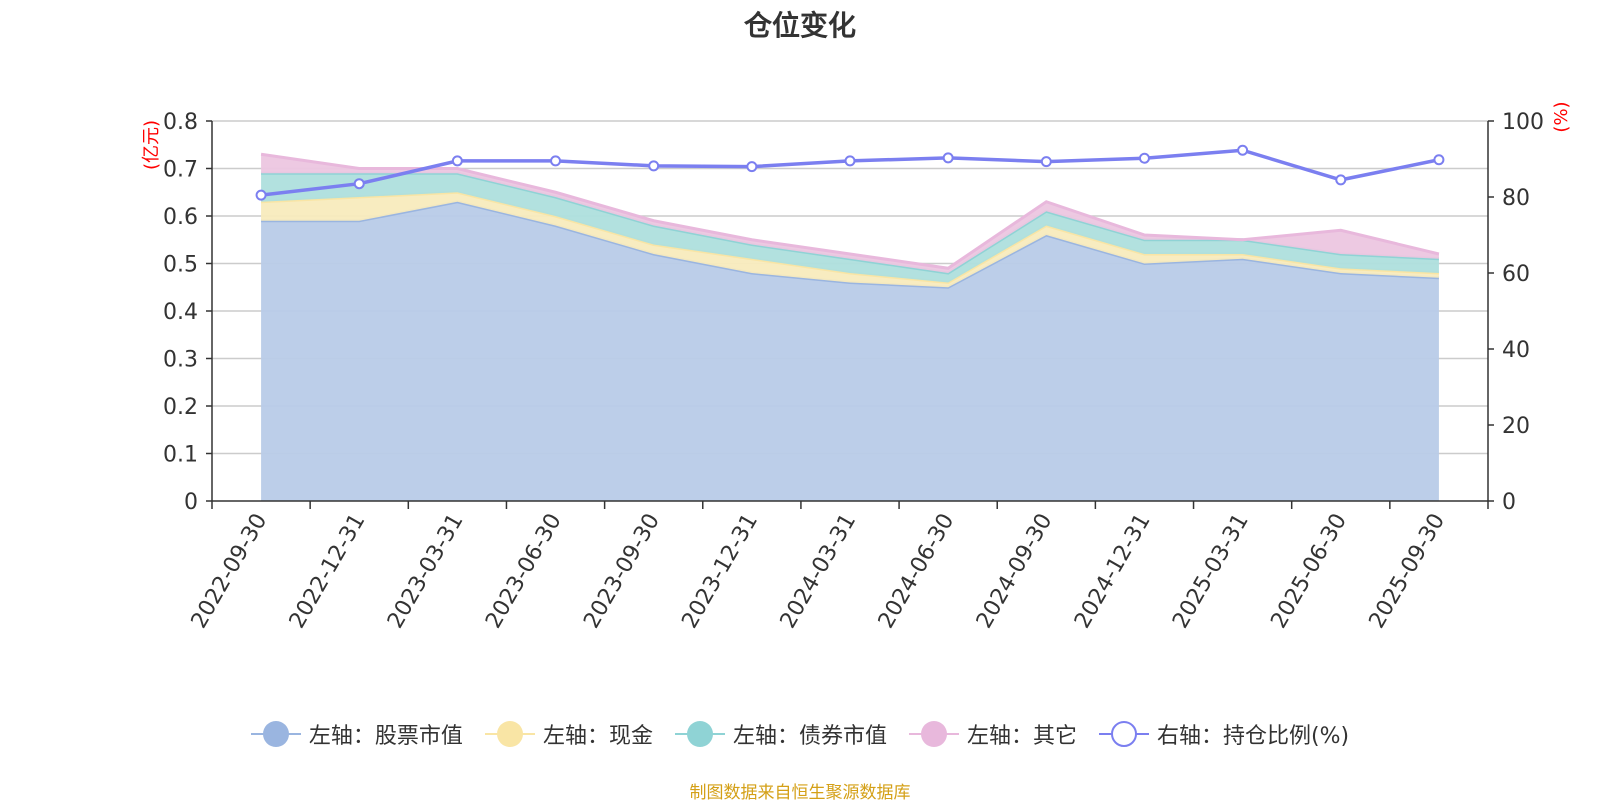  I want to click on data-source-note: 制图数据来自恒生聚源数据库, so click(800, 793).